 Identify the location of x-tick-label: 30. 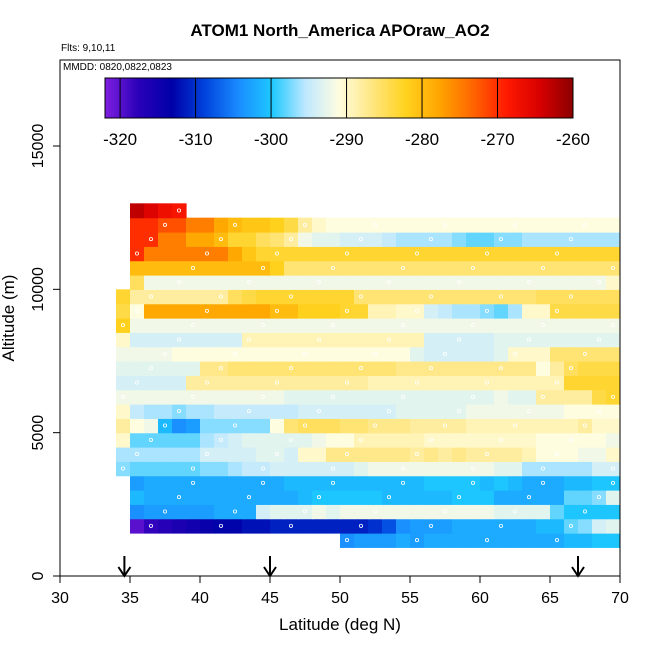
(60, 598).